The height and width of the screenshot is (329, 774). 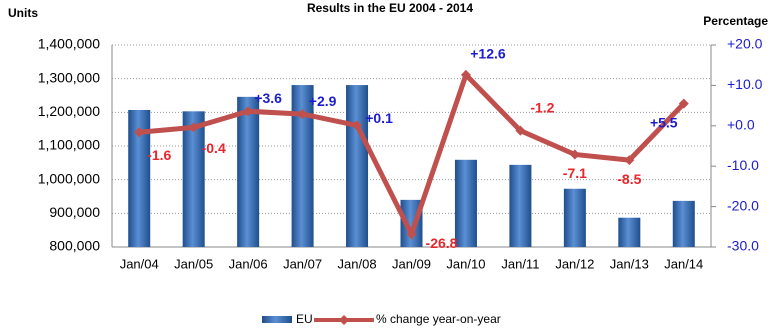 I want to click on y-tick-label: 900,000, so click(x=74, y=212).